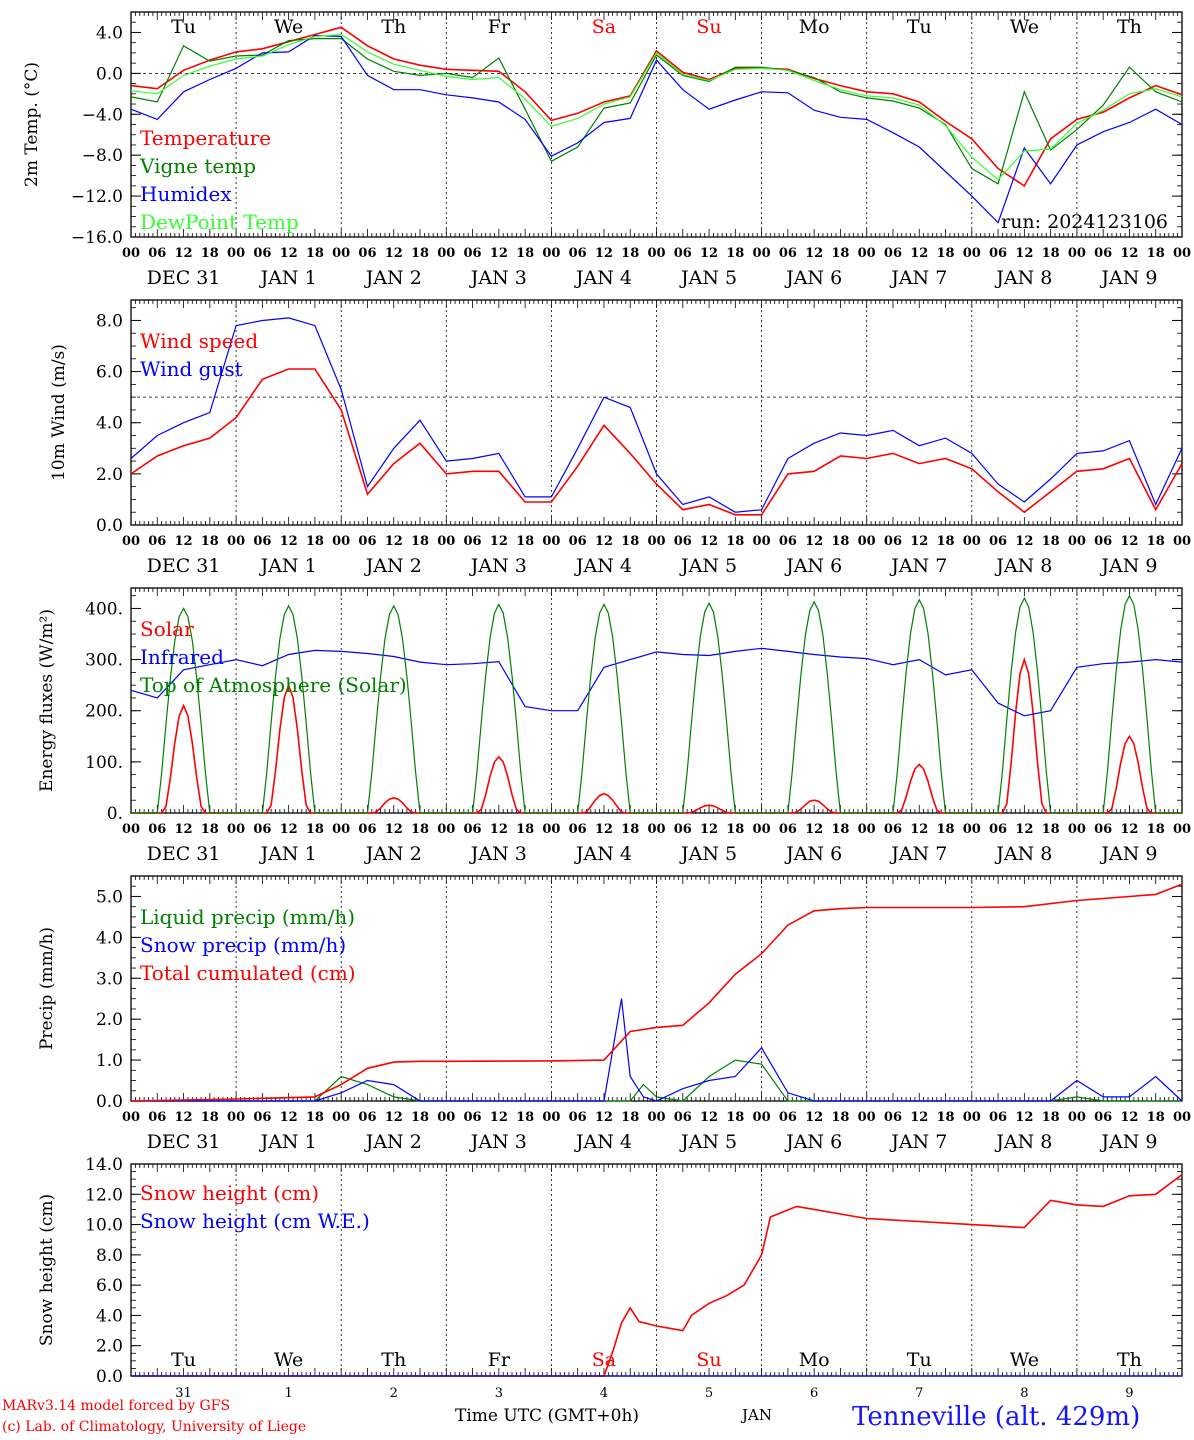  What do you see at coordinates (1024, 1393) in the screenshot?
I see `day-number-label: 8` at bounding box center [1024, 1393].